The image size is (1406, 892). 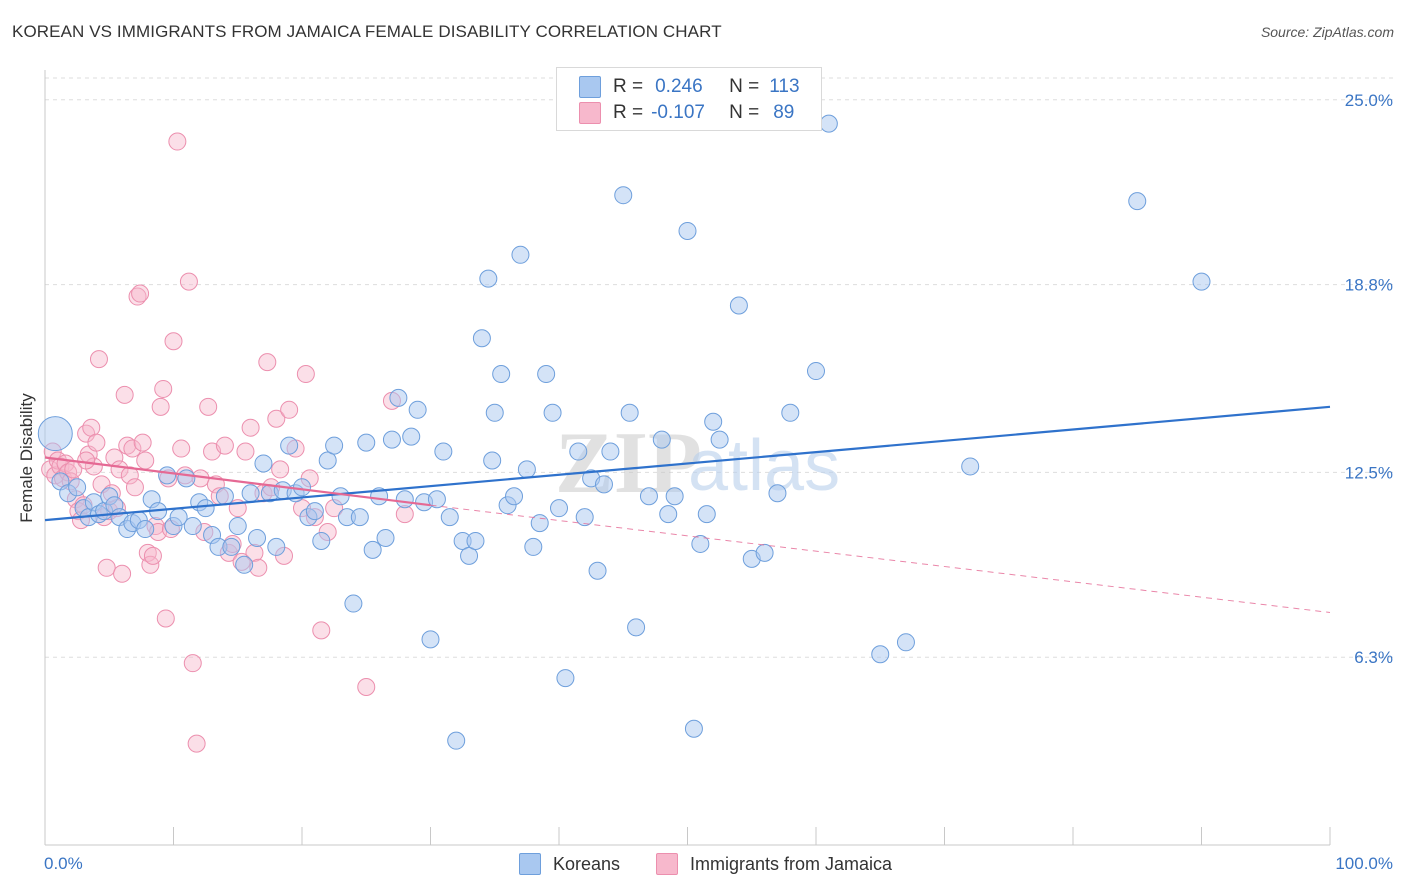 I want to click on bottom-legend-jamaica: Immigrants from Jamaica, so click(x=774, y=864).